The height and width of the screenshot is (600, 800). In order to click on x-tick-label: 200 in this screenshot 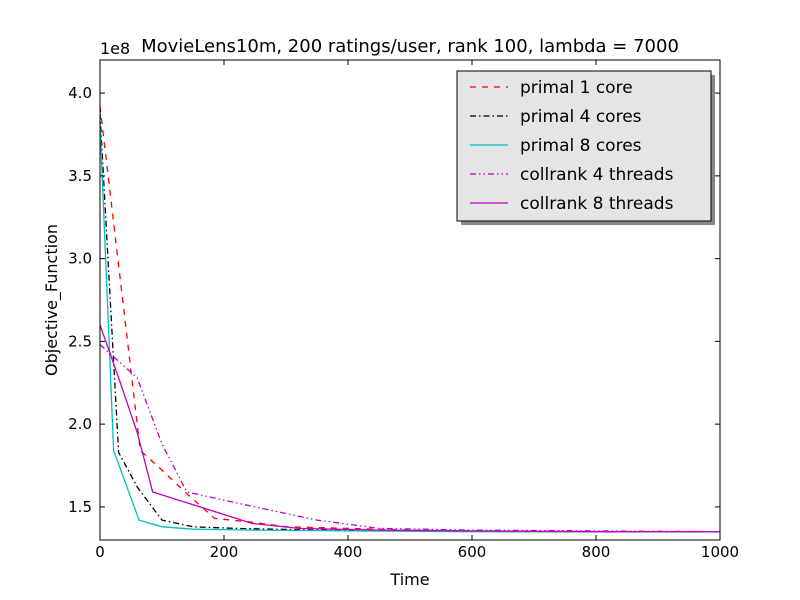, I will do `click(224, 552)`.